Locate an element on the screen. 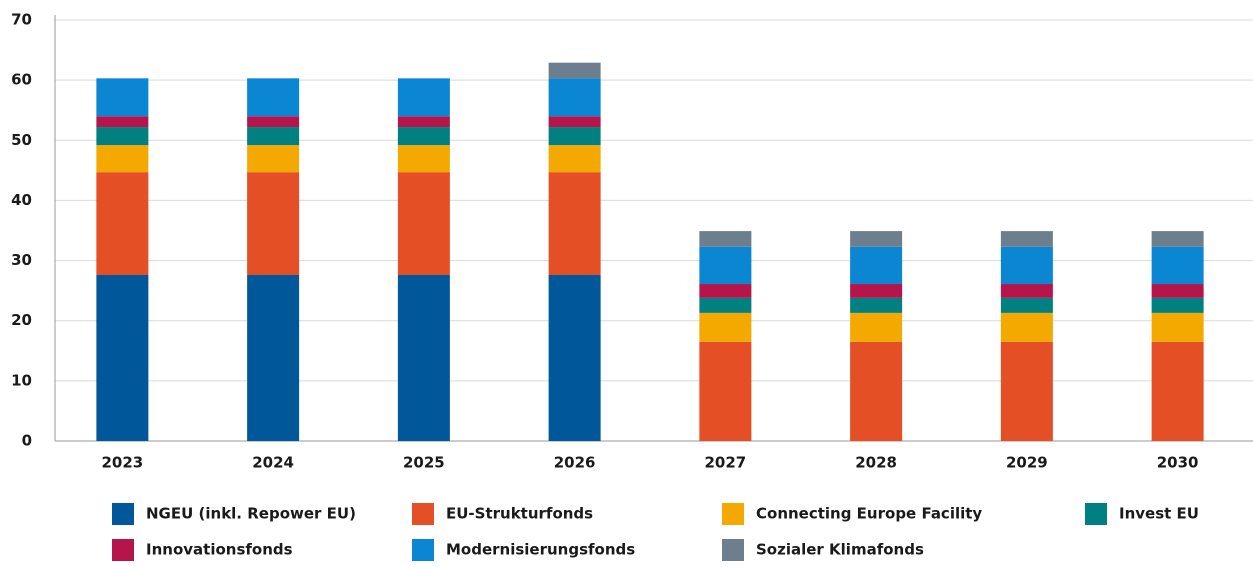  y-tick-label: 0 is located at coordinates (27, 441).